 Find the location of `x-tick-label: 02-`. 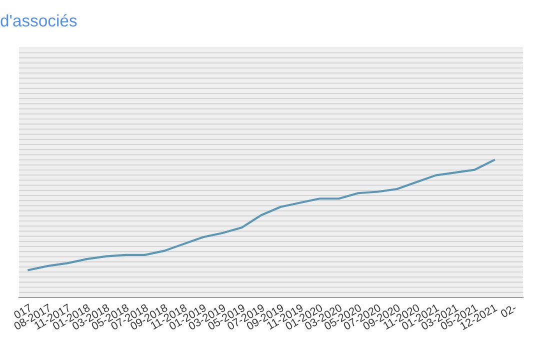

x-tick-label: 02- is located at coordinates (508, 311).